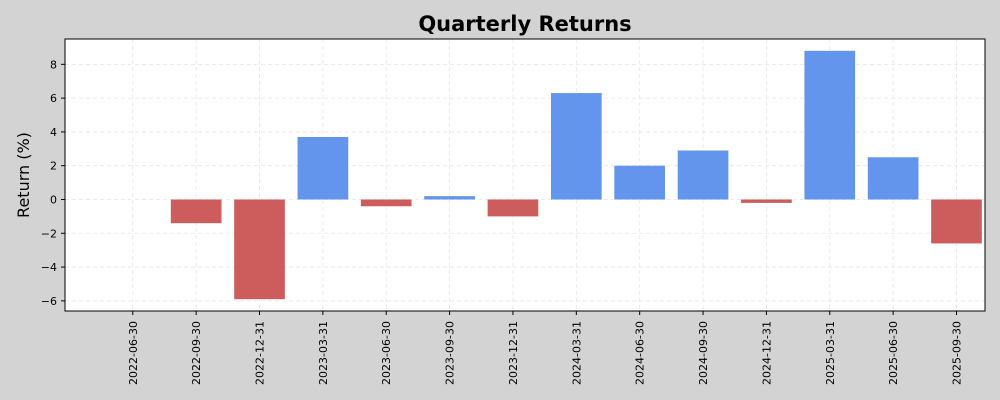 Image resolution: width=1000 pixels, height=400 pixels. Describe the element at coordinates (49, 267) in the screenshot. I see `y-tick-label: −4` at that location.